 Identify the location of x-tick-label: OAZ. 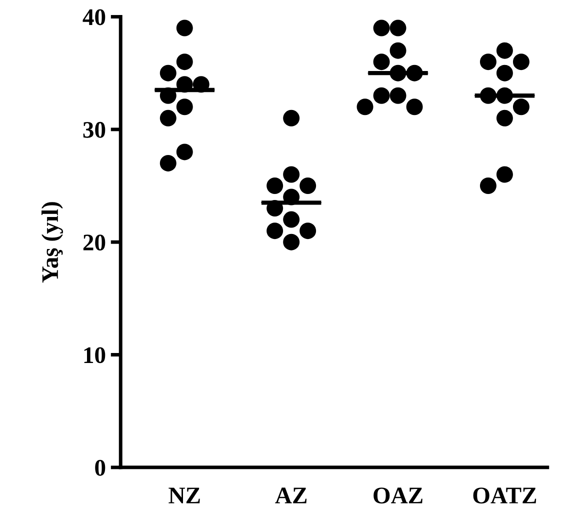
(398, 496).